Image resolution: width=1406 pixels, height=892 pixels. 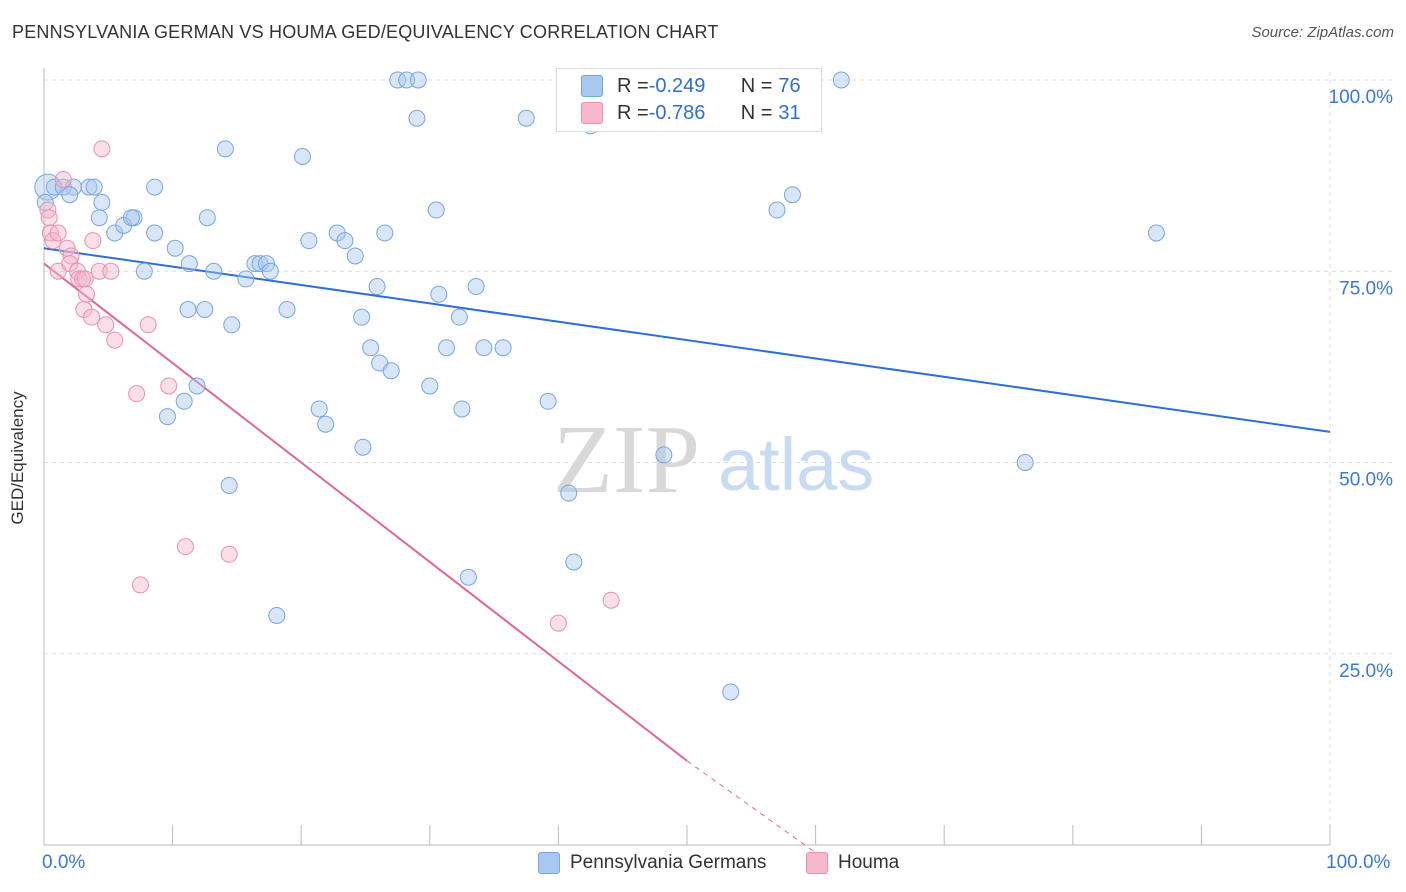 What do you see at coordinates (691, 113) in the screenshot?
I see `legend-row-series2: R = -0.786 N = 31` at bounding box center [691, 113].